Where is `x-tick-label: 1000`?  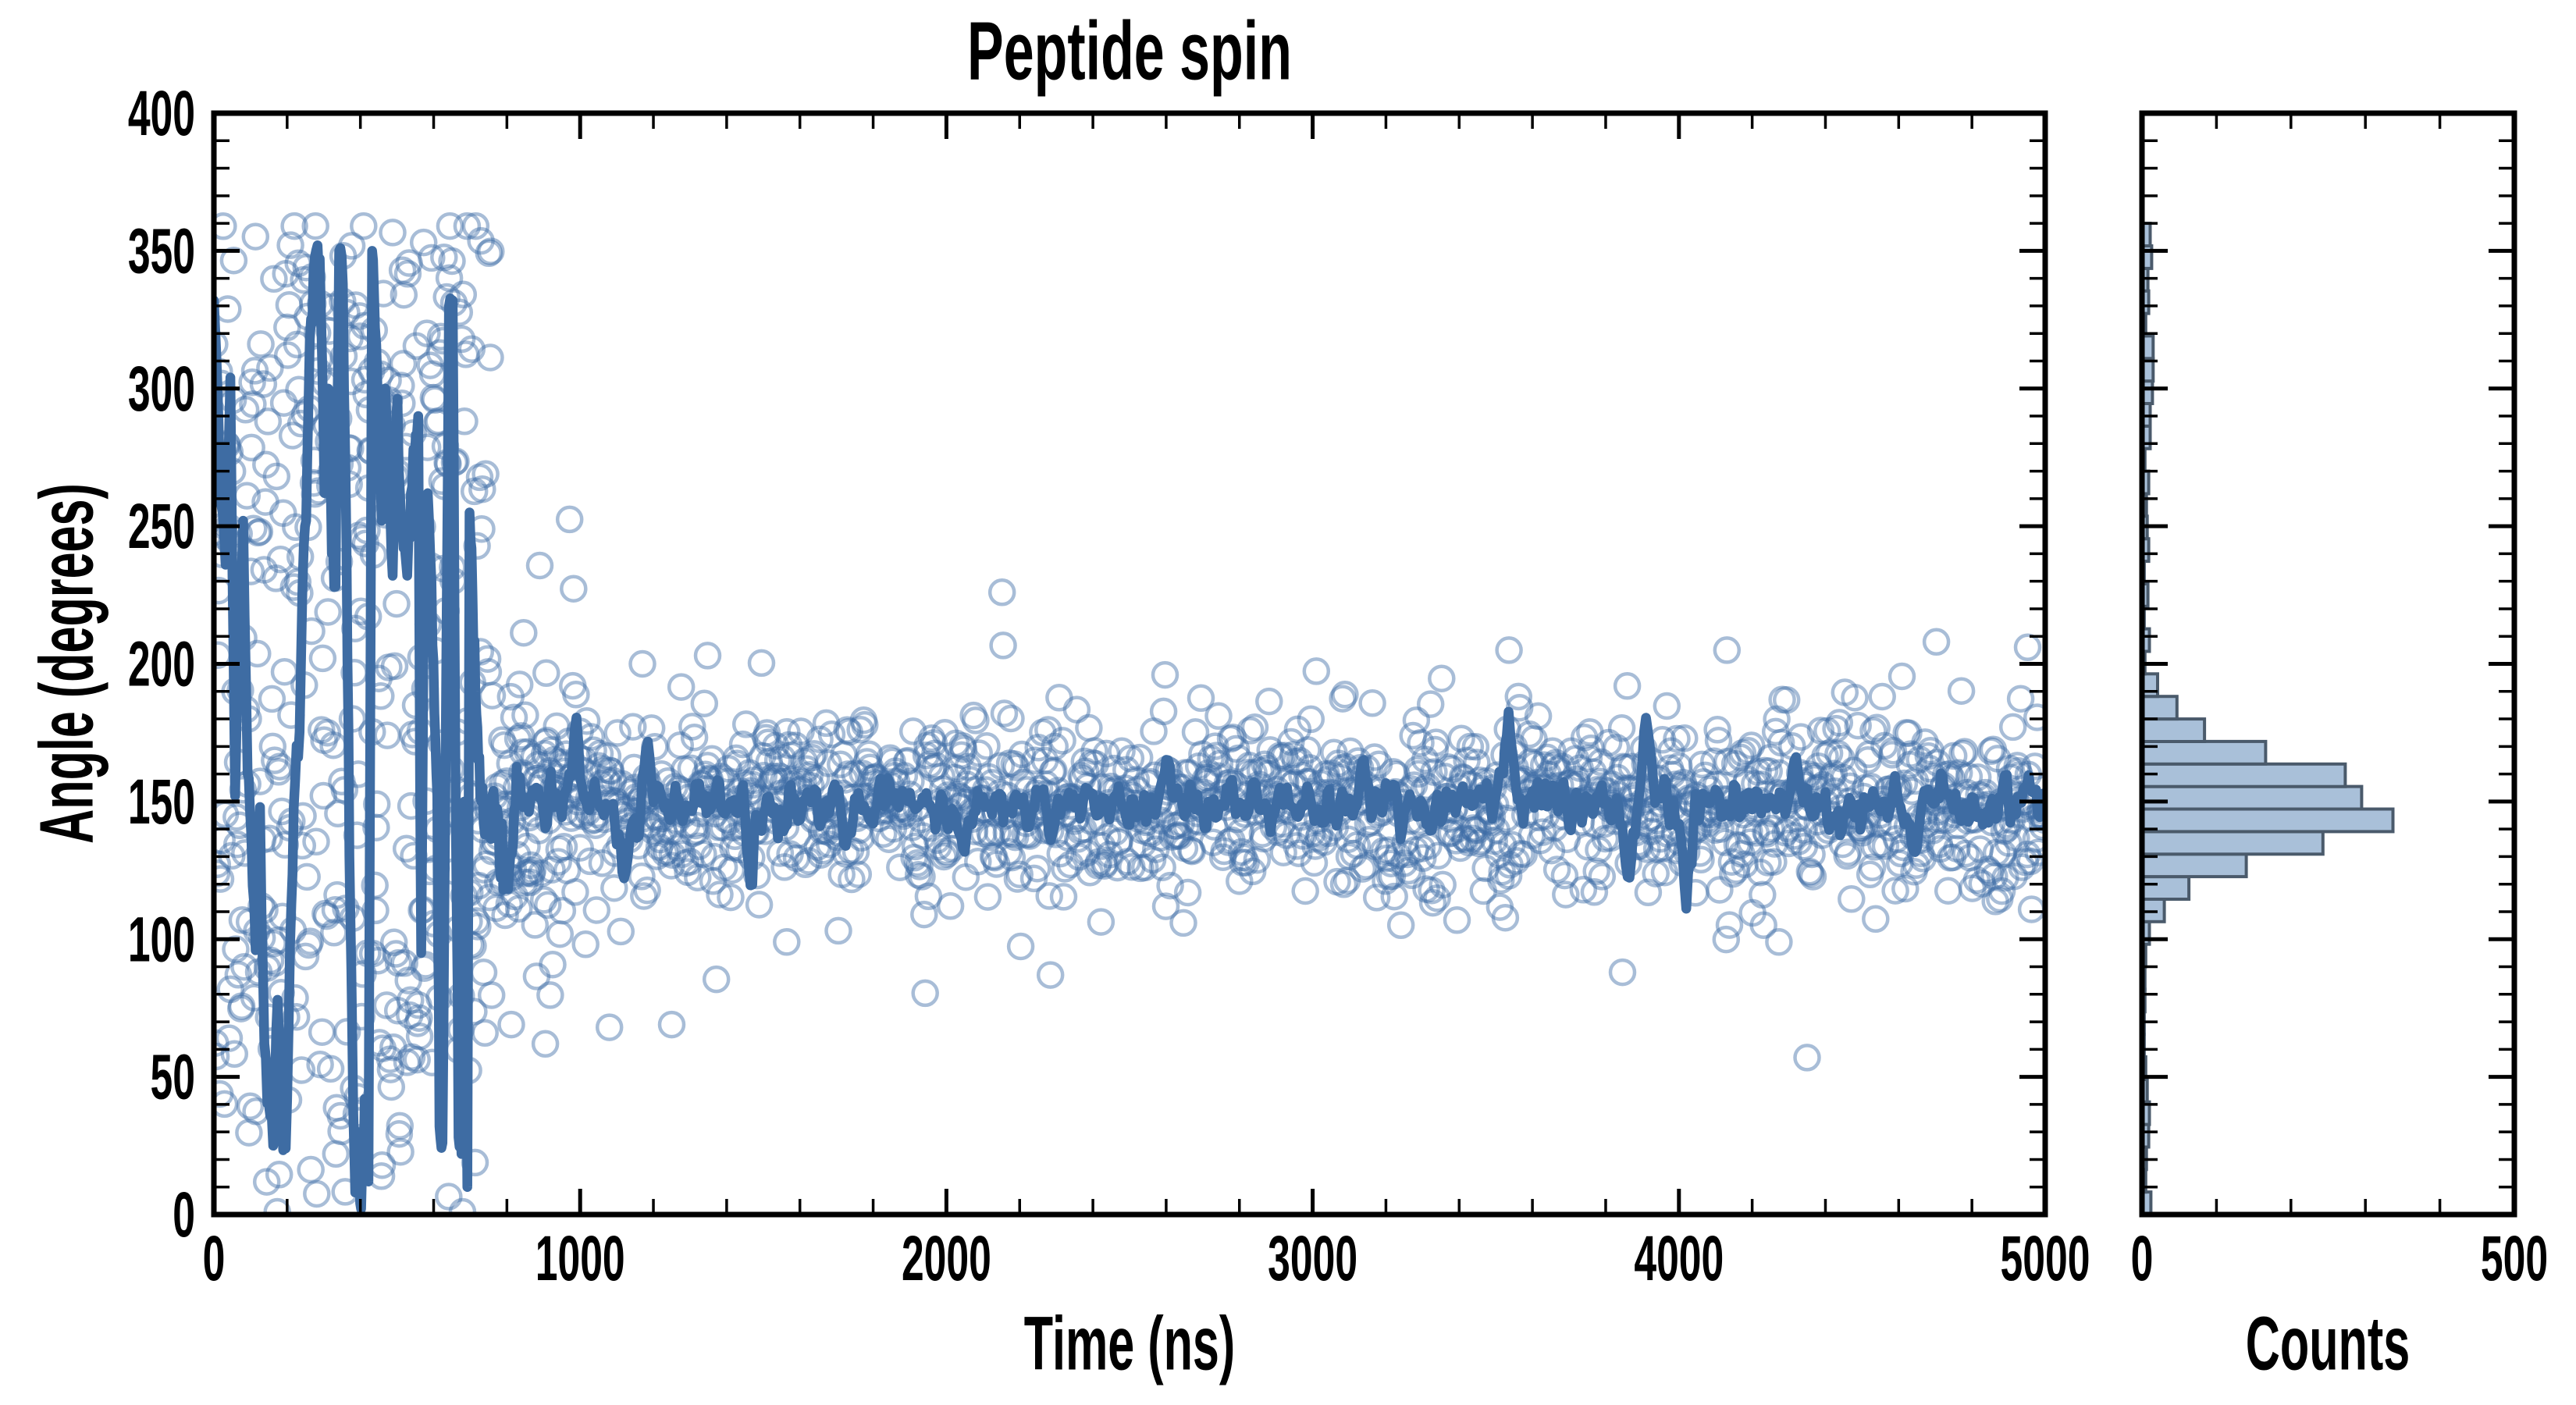
x-tick-label: 1000 is located at coordinates (580, 1258).